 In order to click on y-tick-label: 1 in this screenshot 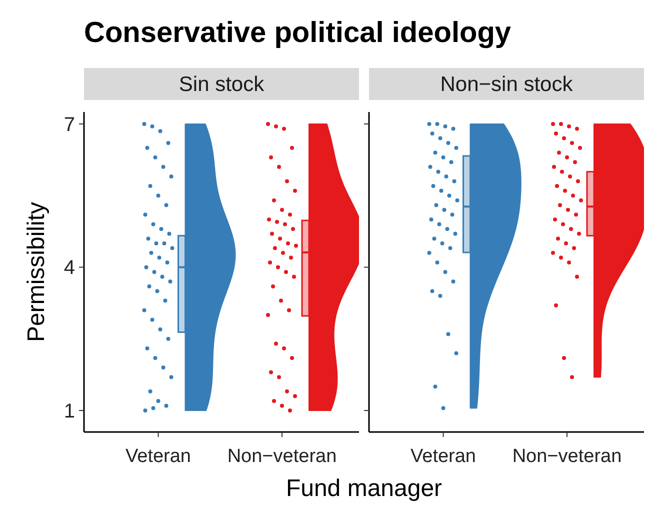, I will do `click(69, 411)`.